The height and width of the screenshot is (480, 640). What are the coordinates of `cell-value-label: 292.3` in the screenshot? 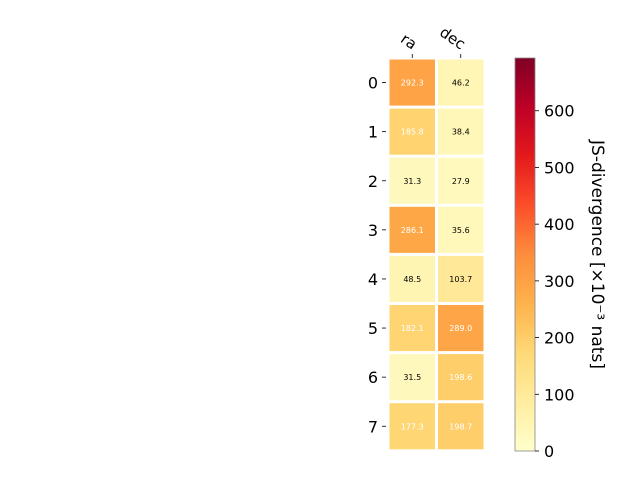 It's located at (412, 83).